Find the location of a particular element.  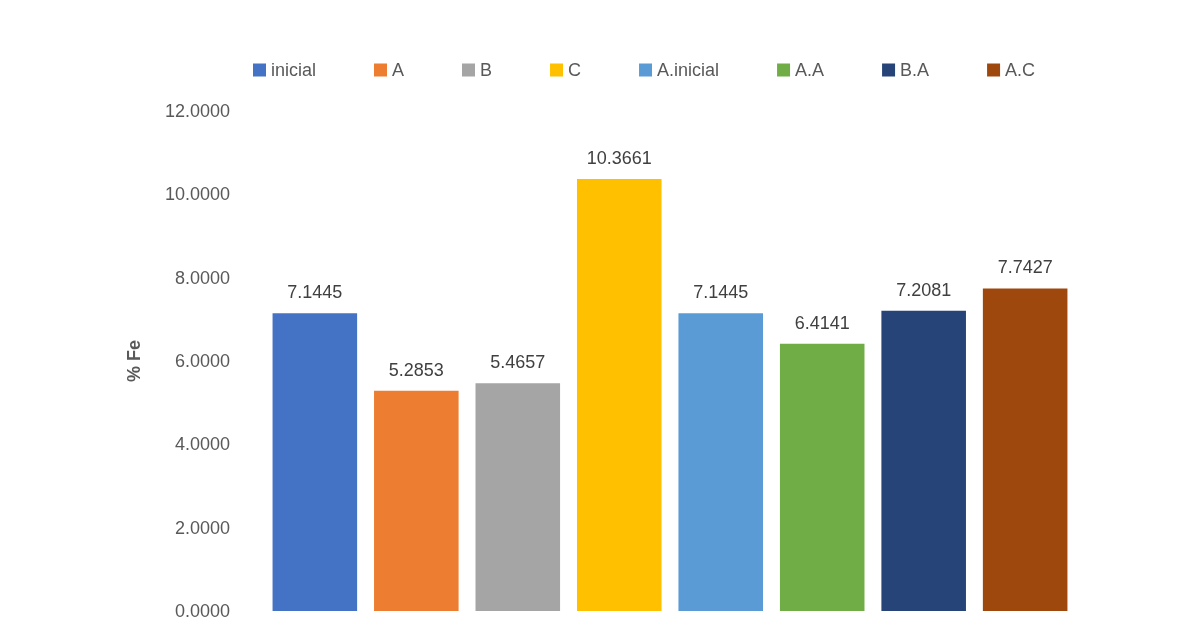

data-label: 10.3661 is located at coordinates (619, 158).